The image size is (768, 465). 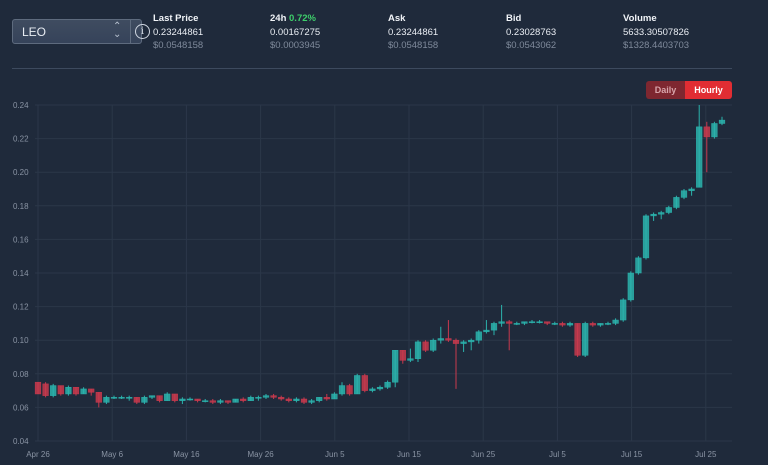 What do you see at coordinates (176, 18) in the screenshot?
I see `stat-label: Last Price` at bounding box center [176, 18].